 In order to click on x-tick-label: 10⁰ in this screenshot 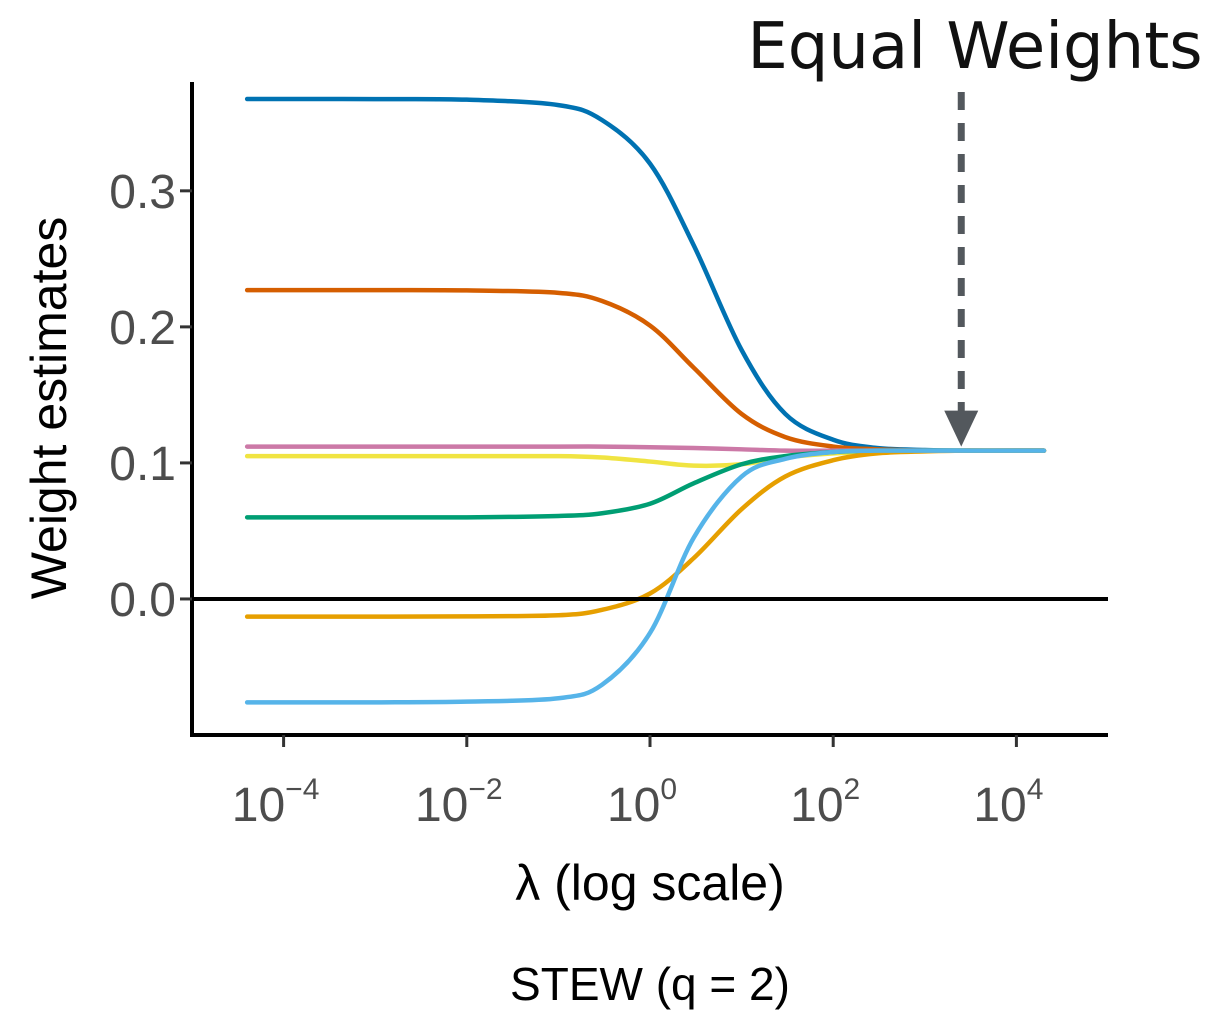, I will do `click(642, 802)`.